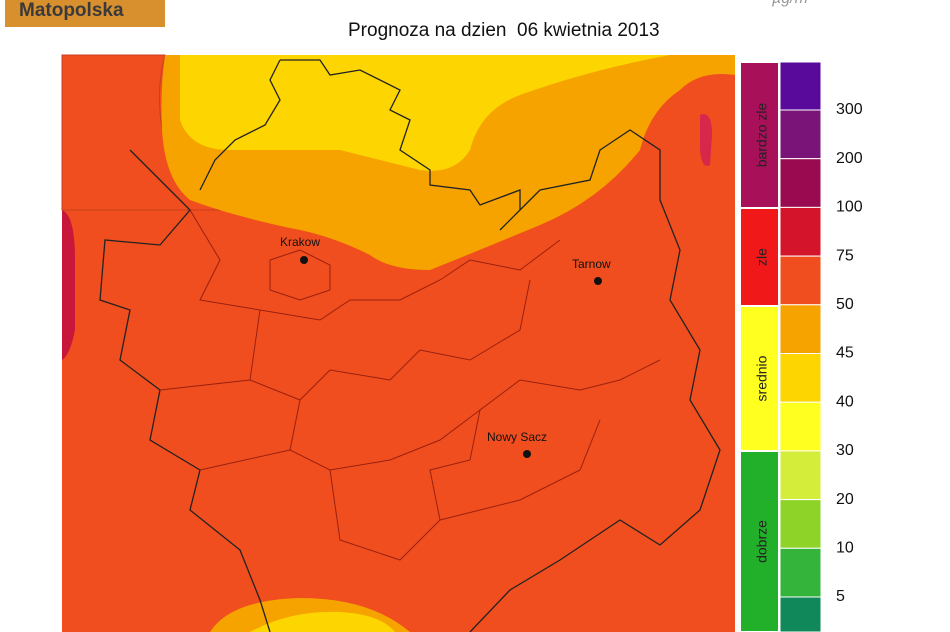 This screenshot has height=632, width=950. What do you see at coordinates (425, 113) in the screenshot?
I see `zone-yellow` at bounding box center [425, 113].